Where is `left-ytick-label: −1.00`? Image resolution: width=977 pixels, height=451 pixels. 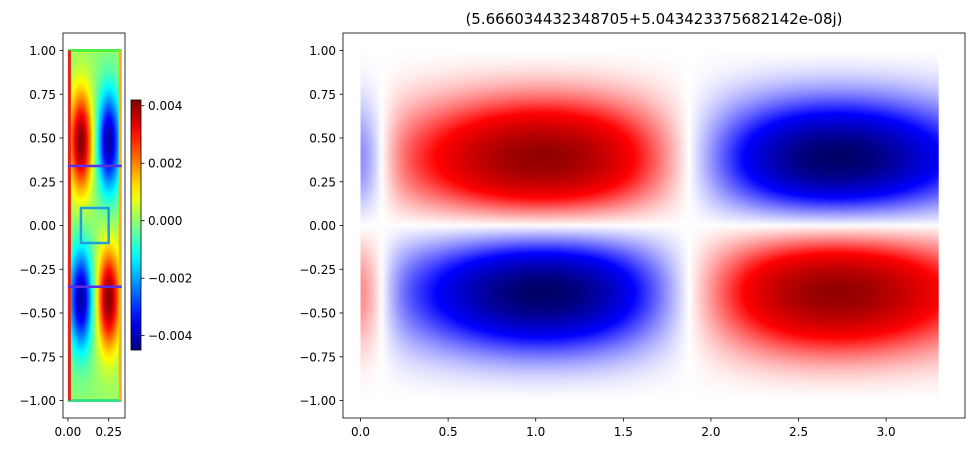
left-ytick-label: −1.00 is located at coordinates (37, 401).